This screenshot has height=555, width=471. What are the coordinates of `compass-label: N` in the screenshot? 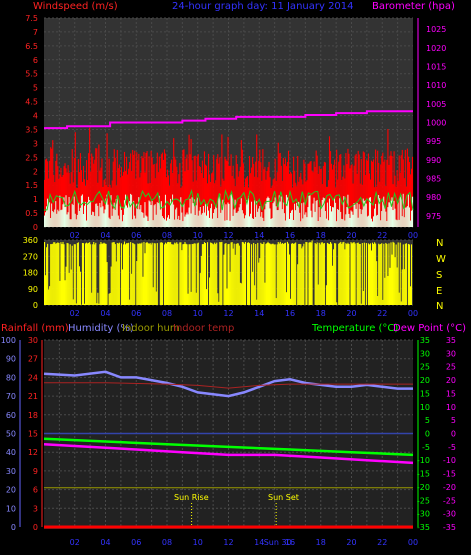 It's located at (439, 243).